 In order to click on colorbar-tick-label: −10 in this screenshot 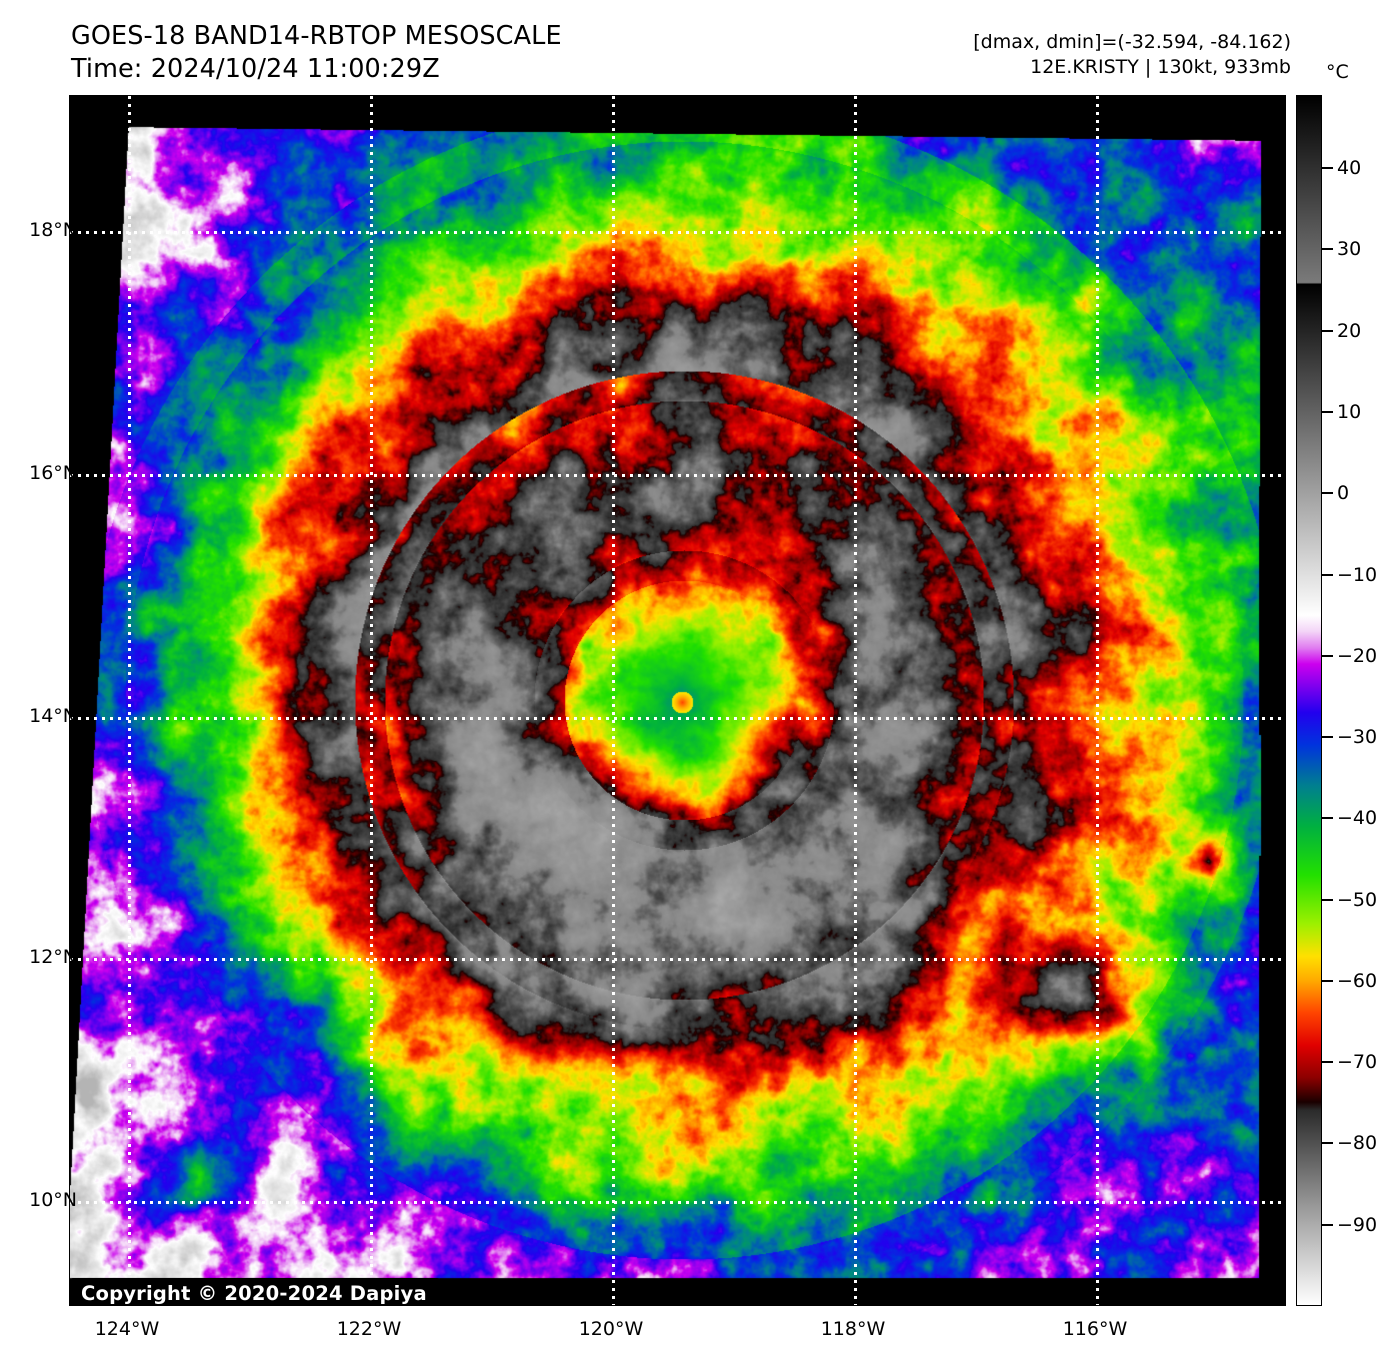, I will do `click(1357, 574)`.